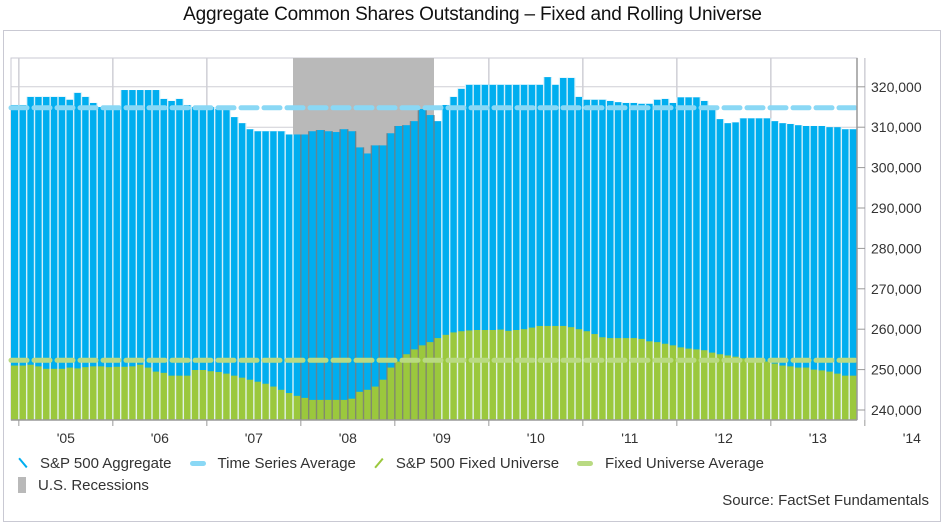  Describe the element at coordinates (896, 410) in the screenshot. I see `y-tick-label: 240,000` at that location.